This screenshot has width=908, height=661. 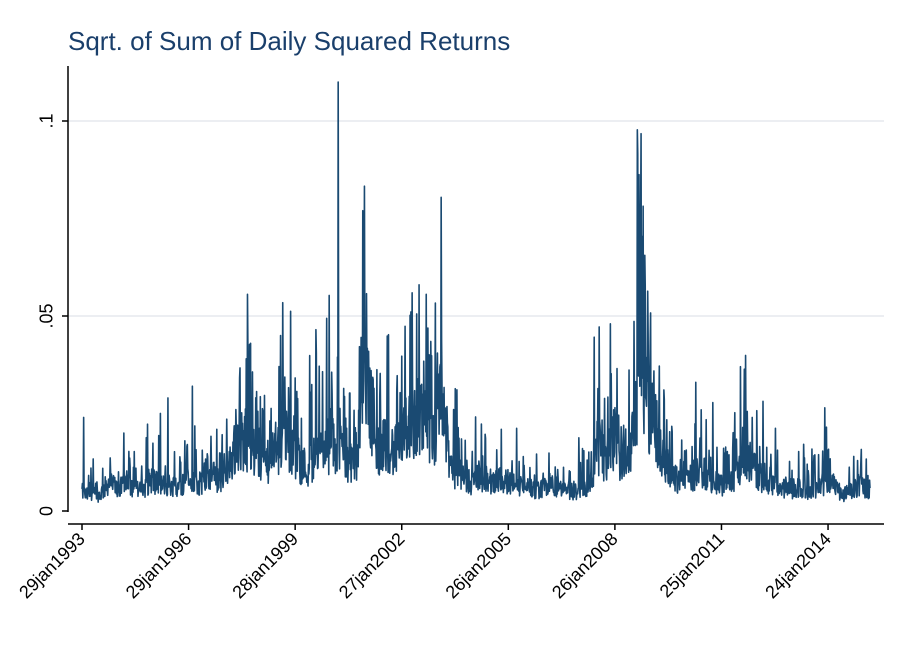 What do you see at coordinates (265, 566) in the screenshot?
I see `x-tick-label: 28jan1999` at bounding box center [265, 566].